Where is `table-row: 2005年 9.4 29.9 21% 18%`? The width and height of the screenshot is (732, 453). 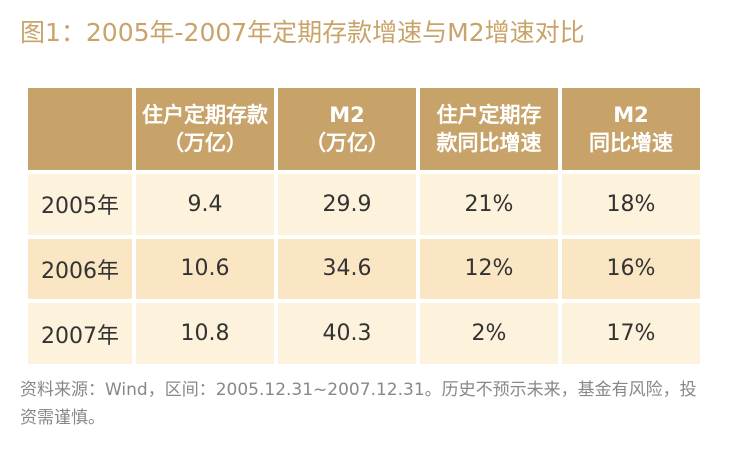
table-row: 2005年 9.4 29.9 21% 18% is located at coordinates (364, 204).